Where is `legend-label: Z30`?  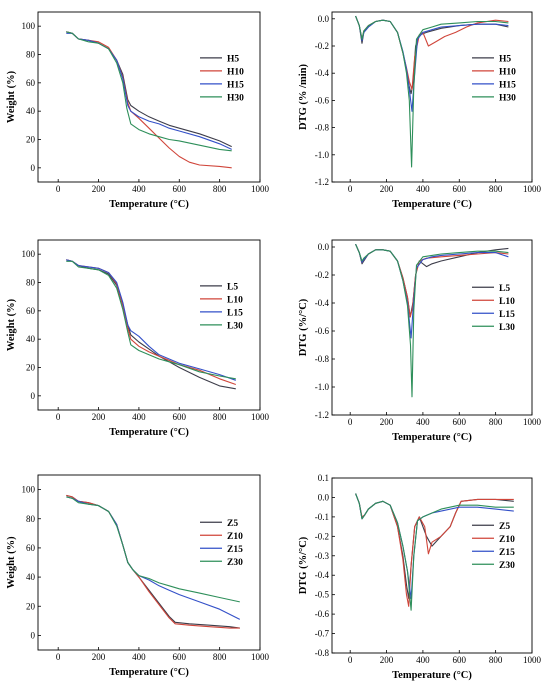 legend-label: Z30 is located at coordinates (235, 563).